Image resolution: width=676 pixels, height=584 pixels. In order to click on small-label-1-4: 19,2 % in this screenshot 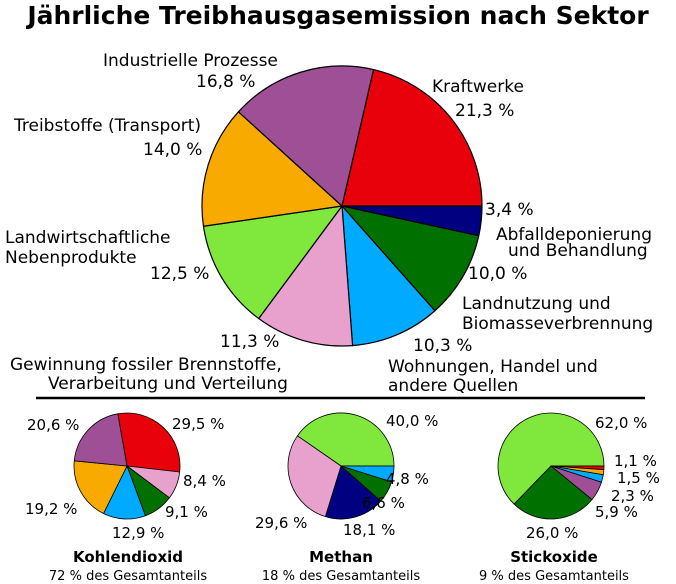, I will do `click(51, 509)`.